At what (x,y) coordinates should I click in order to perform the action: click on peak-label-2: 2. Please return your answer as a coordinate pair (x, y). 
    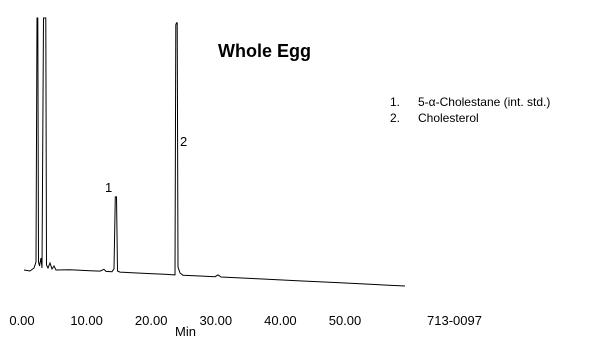
    Looking at the image, I should click on (183, 141).